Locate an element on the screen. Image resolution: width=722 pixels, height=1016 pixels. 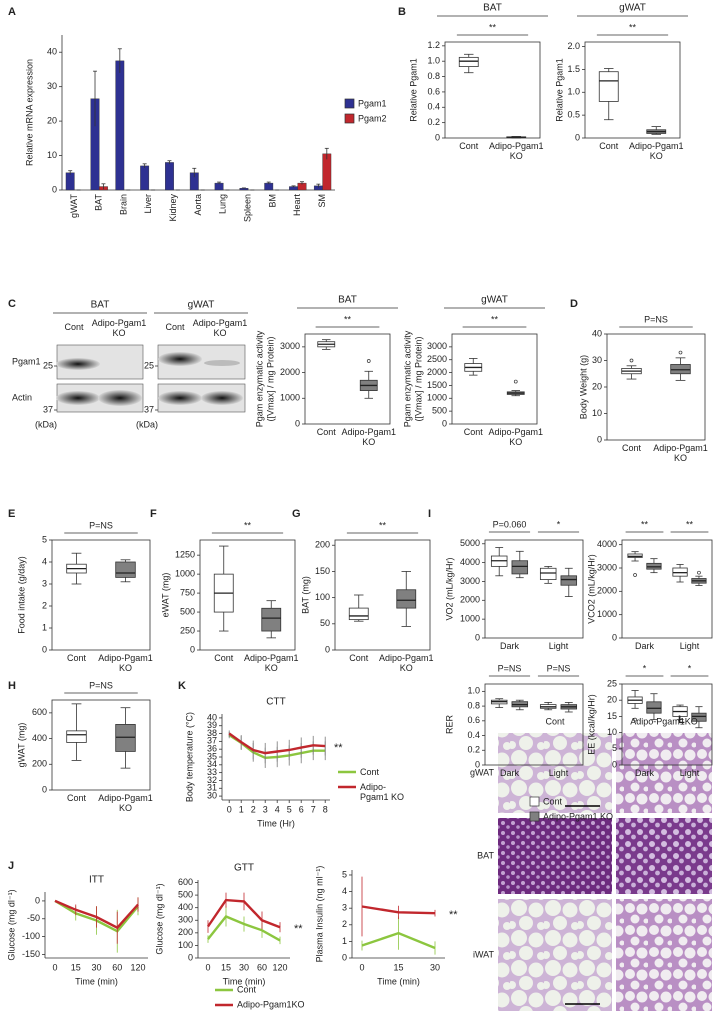
legend-label: Adipo-Pgam1KO is located at coordinates (271, 1004).